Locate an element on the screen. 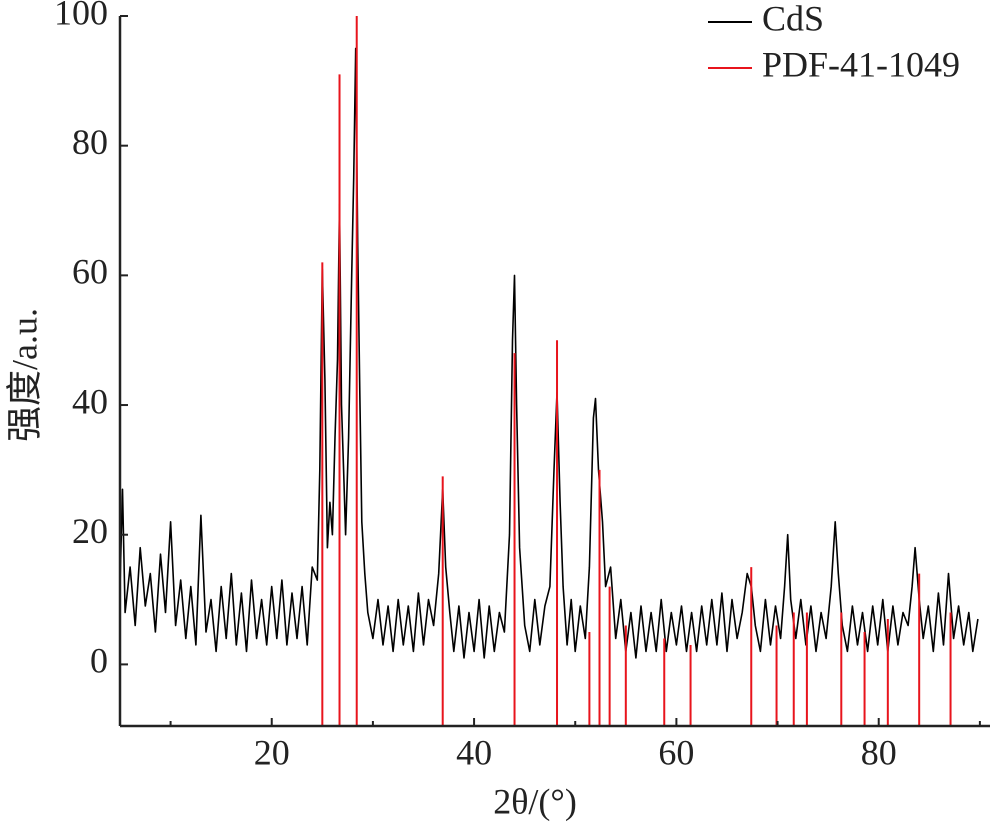 Image resolution: width=1000 pixels, height=838 pixels. y-tick-label: 40 is located at coordinates (90, 401).